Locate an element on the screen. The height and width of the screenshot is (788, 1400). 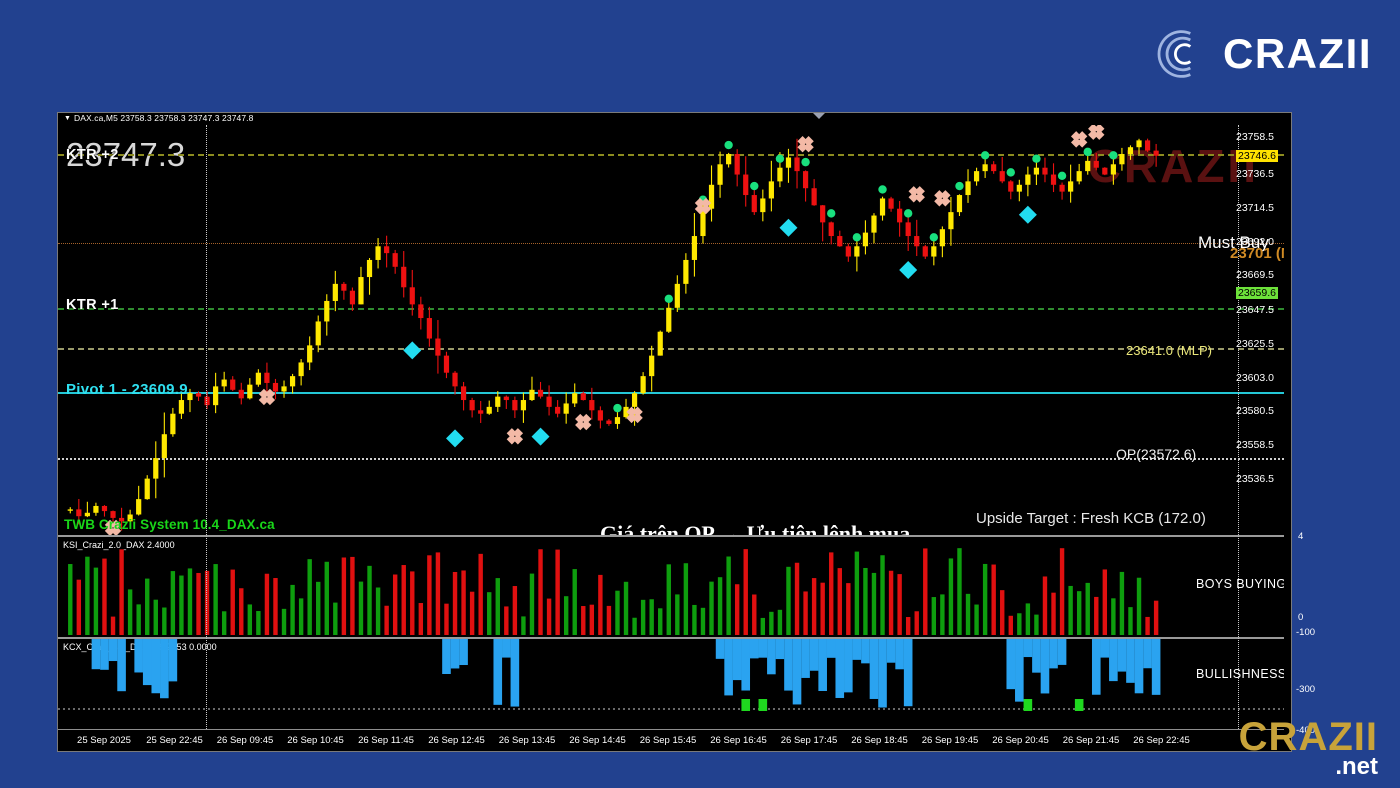
label-boys-buying: BOYS BUYING is located at coordinates (1240, 584).